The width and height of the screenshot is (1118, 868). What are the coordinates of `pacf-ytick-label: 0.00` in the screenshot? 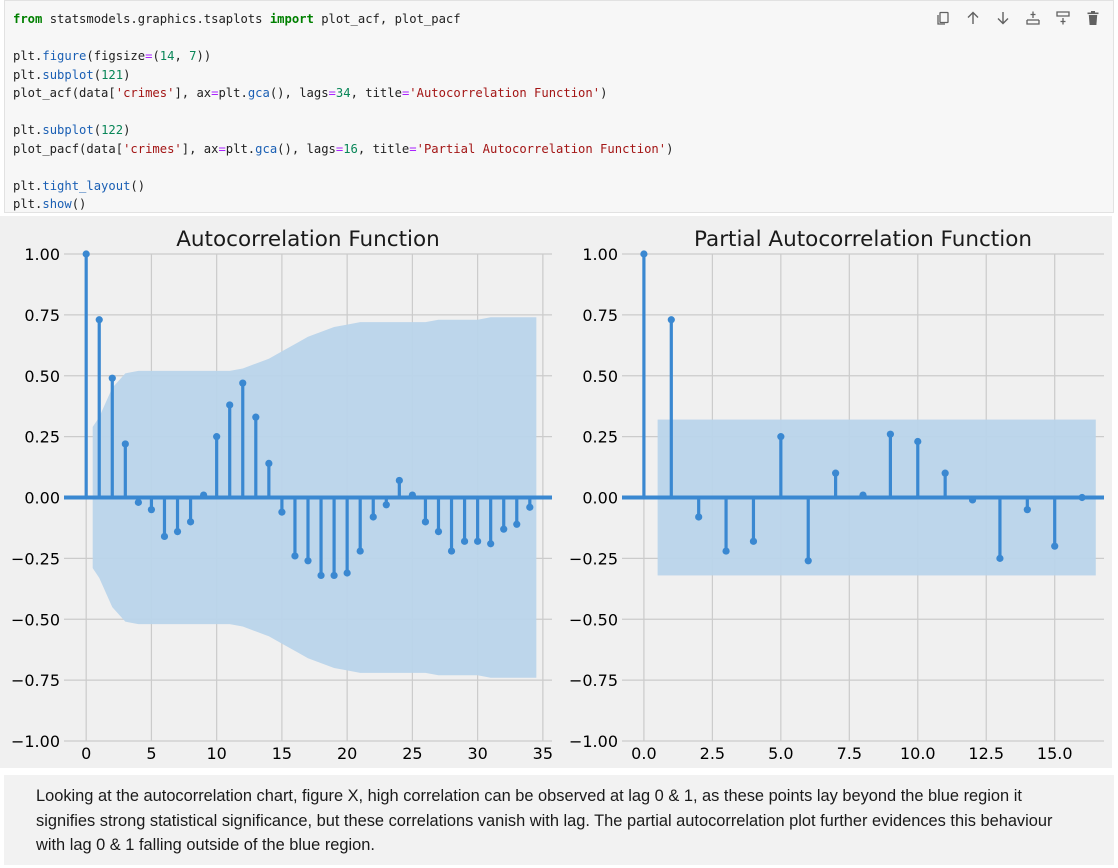 It's located at (600, 498).